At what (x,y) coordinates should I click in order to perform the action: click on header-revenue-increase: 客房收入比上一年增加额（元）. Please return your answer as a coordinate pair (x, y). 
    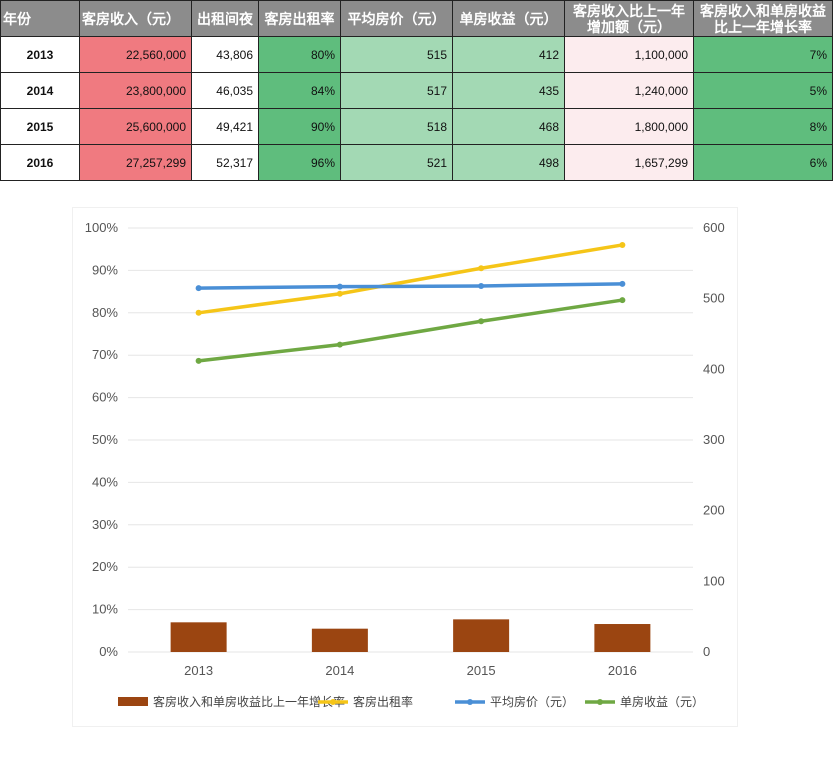
    Looking at the image, I should click on (629, 18).